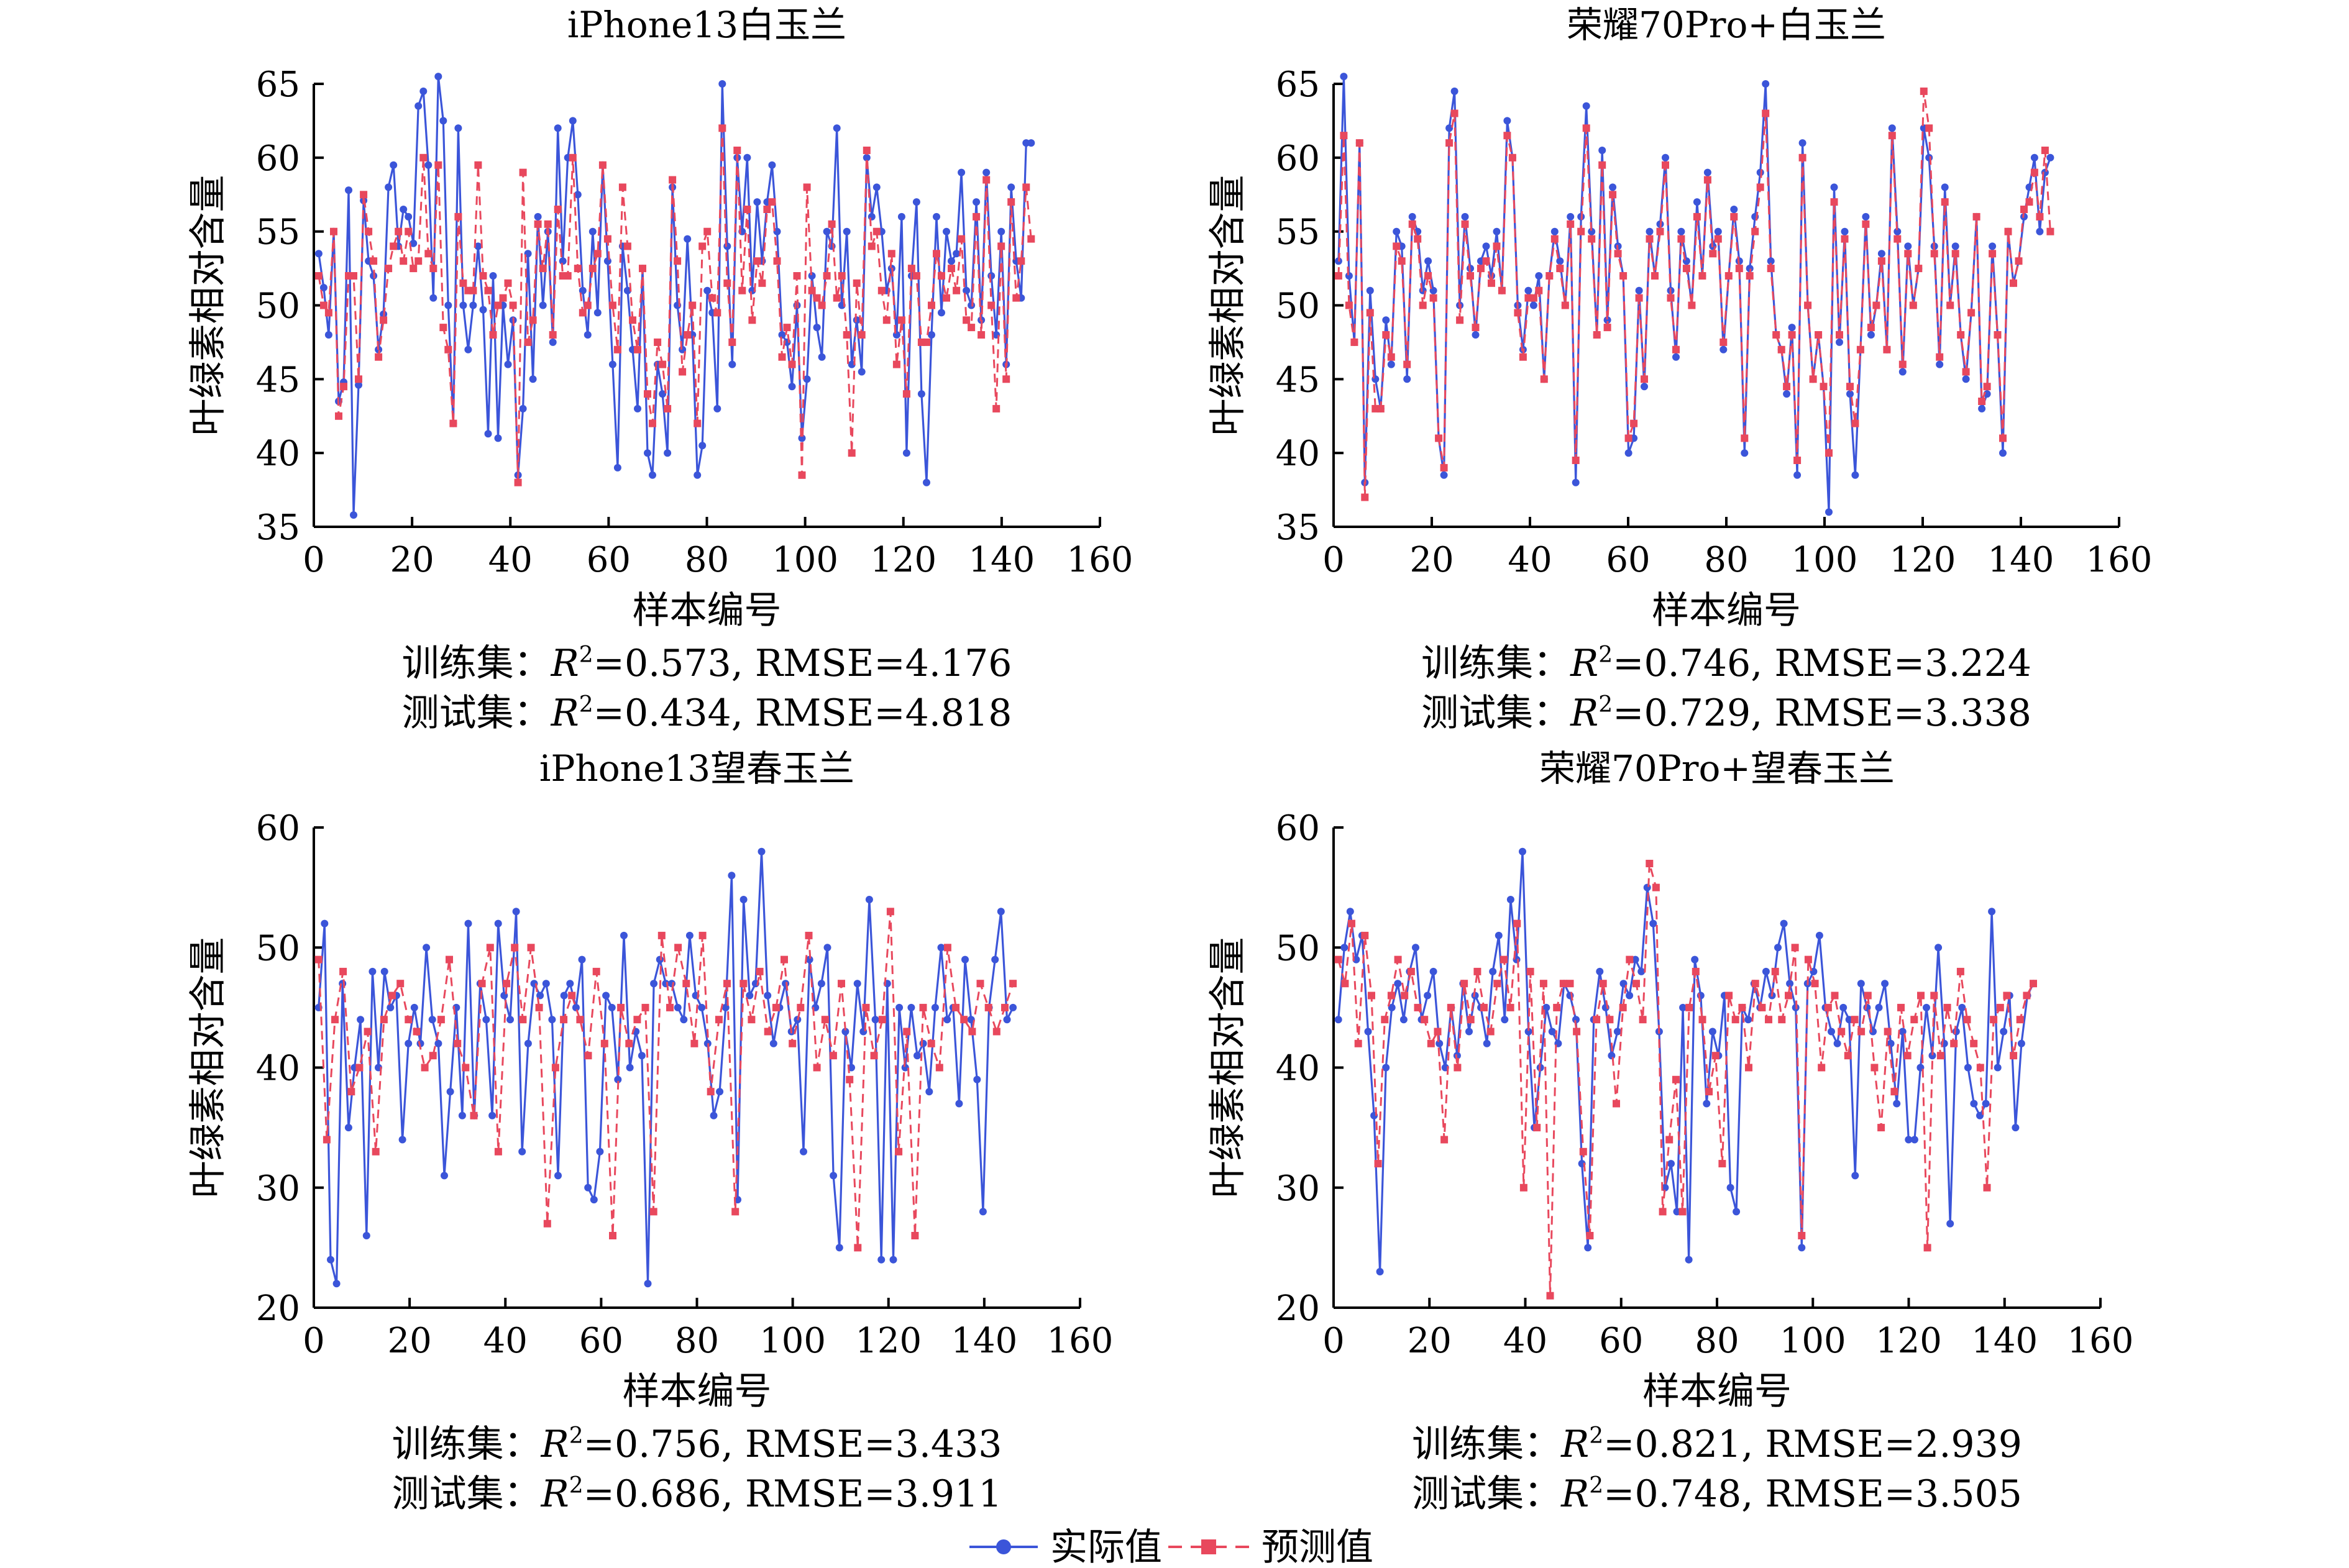  I want to click on superscript-two: 2, so click(576, 1436).